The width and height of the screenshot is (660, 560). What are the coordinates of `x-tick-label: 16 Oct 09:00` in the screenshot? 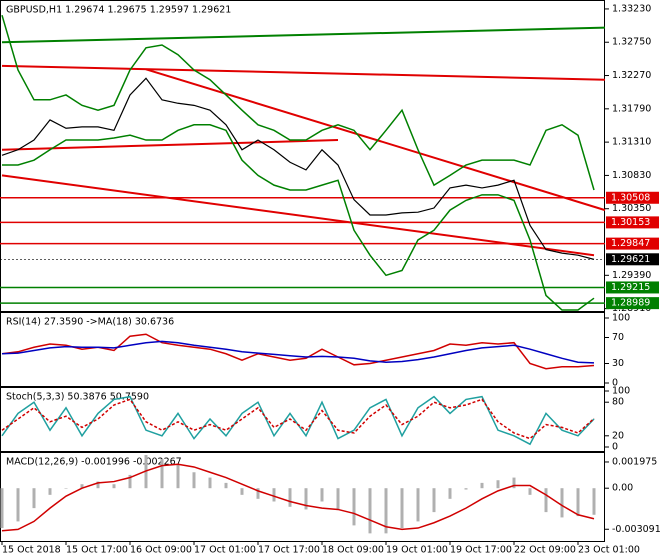 It's located at (161, 550).